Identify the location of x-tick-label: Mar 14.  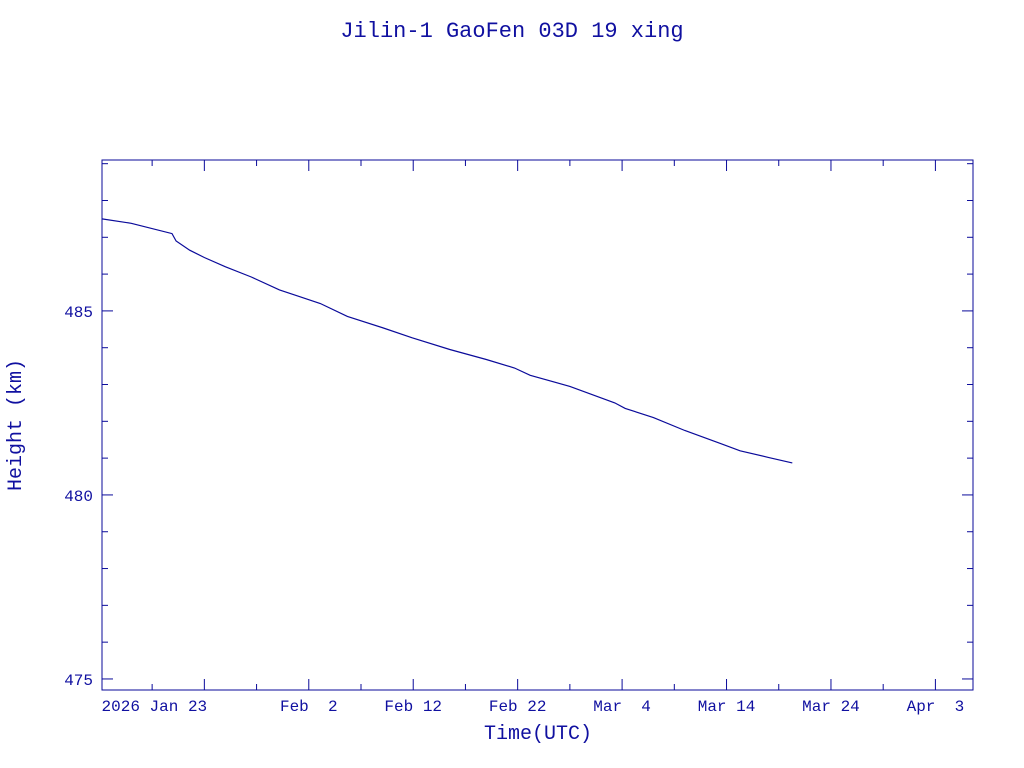
(727, 707).